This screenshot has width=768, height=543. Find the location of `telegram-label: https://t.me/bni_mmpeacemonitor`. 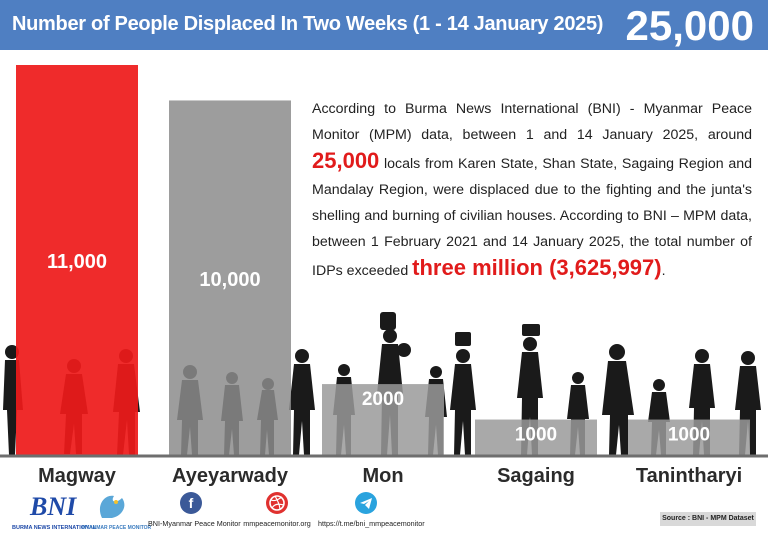

telegram-label: https://t.me/bni_mmpeacemonitor is located at coordinates (371, 523).